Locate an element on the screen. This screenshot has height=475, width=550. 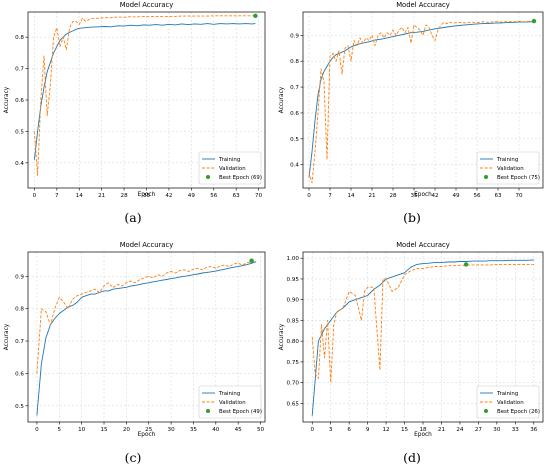
x-tick-label: 27 is located at coordinates (479, 430).